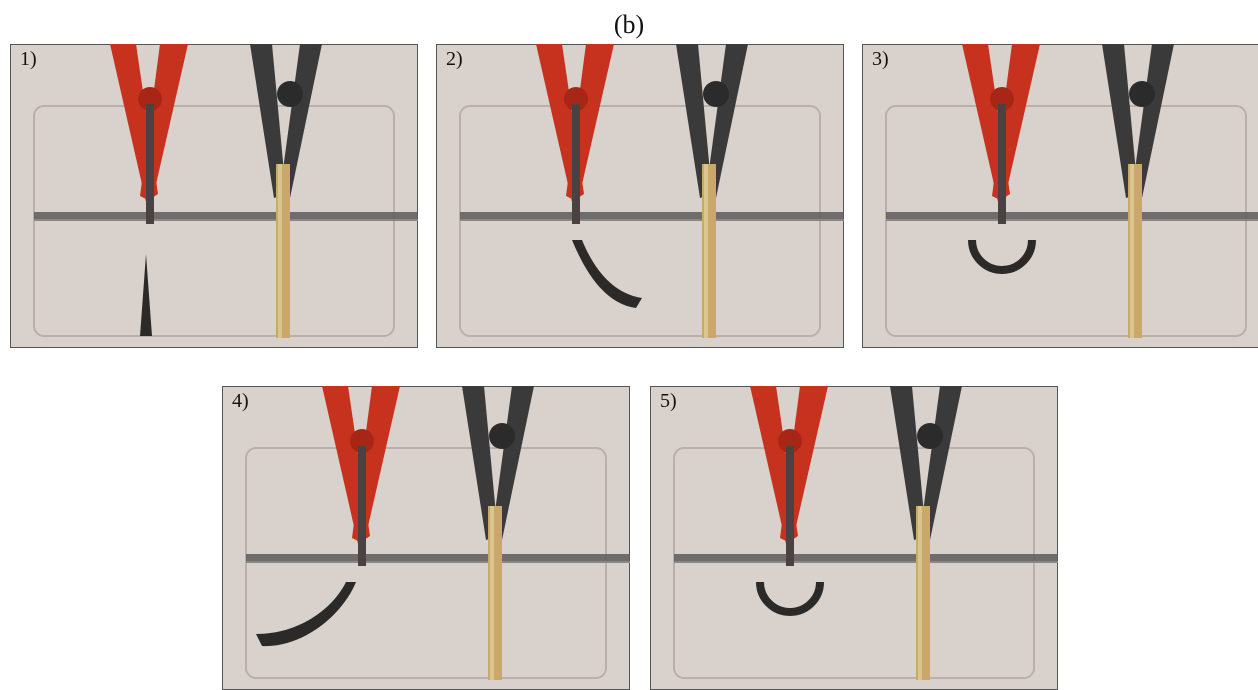  Describe the element at coordinates (668, 401) in the screenshot. I see `panel-number: 5)` at that location.